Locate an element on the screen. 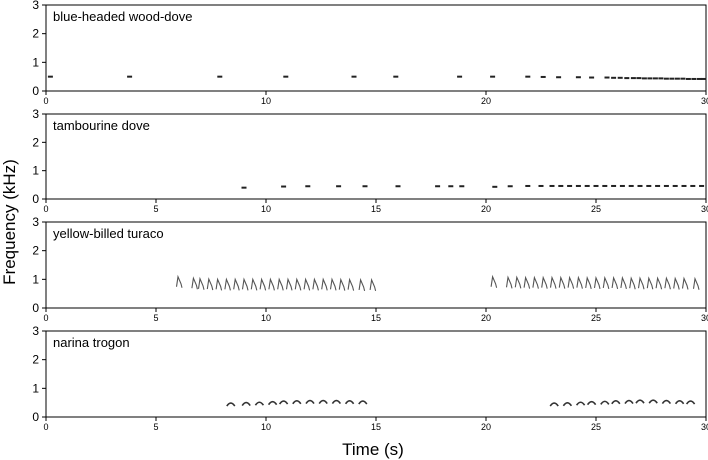  x-tick-label: 15 is located at coordinates (376, 427).